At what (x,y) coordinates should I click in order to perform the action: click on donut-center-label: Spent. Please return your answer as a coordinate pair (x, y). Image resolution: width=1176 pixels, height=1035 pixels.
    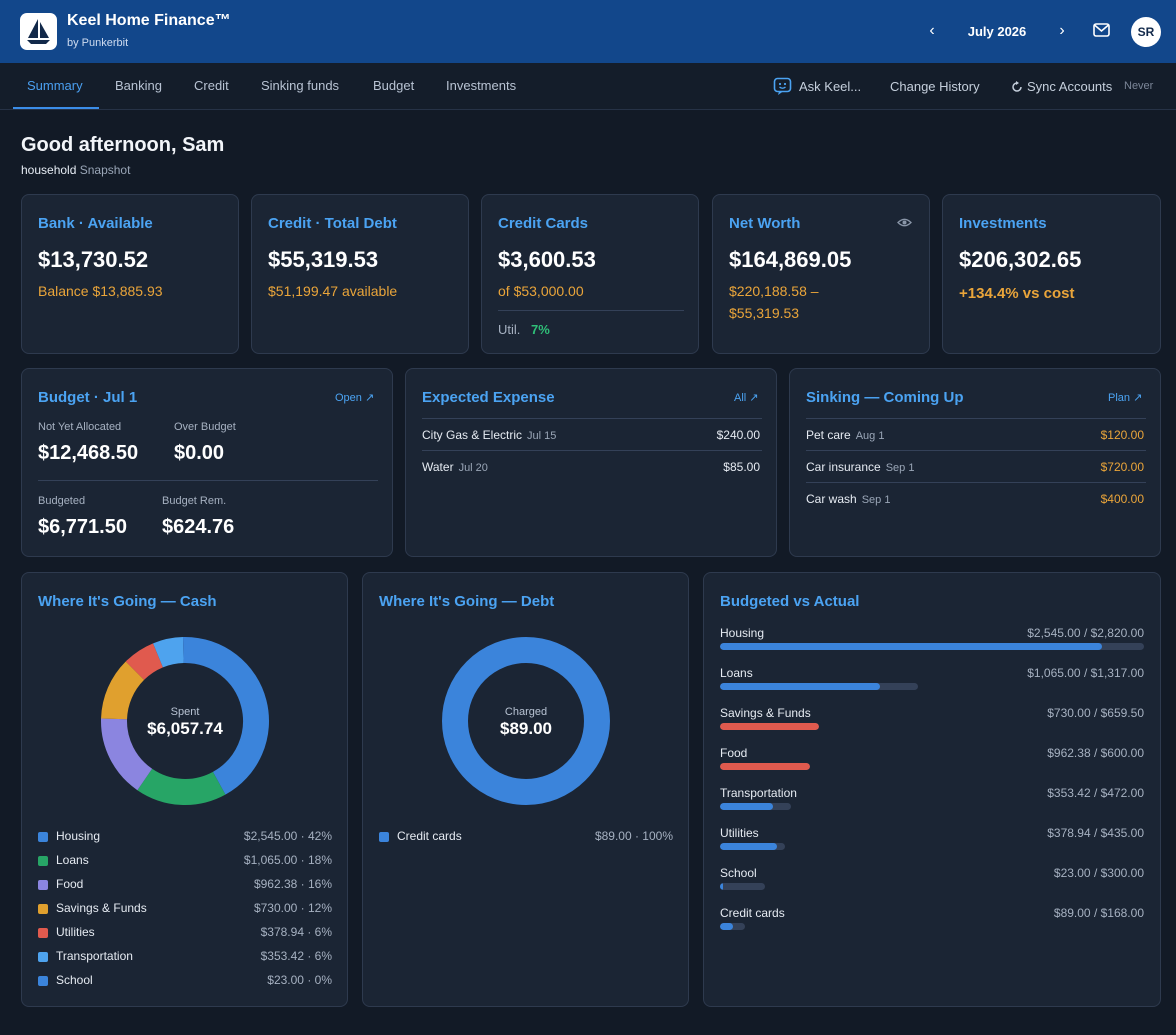
    Looking at the image, I should click on (185, 712).